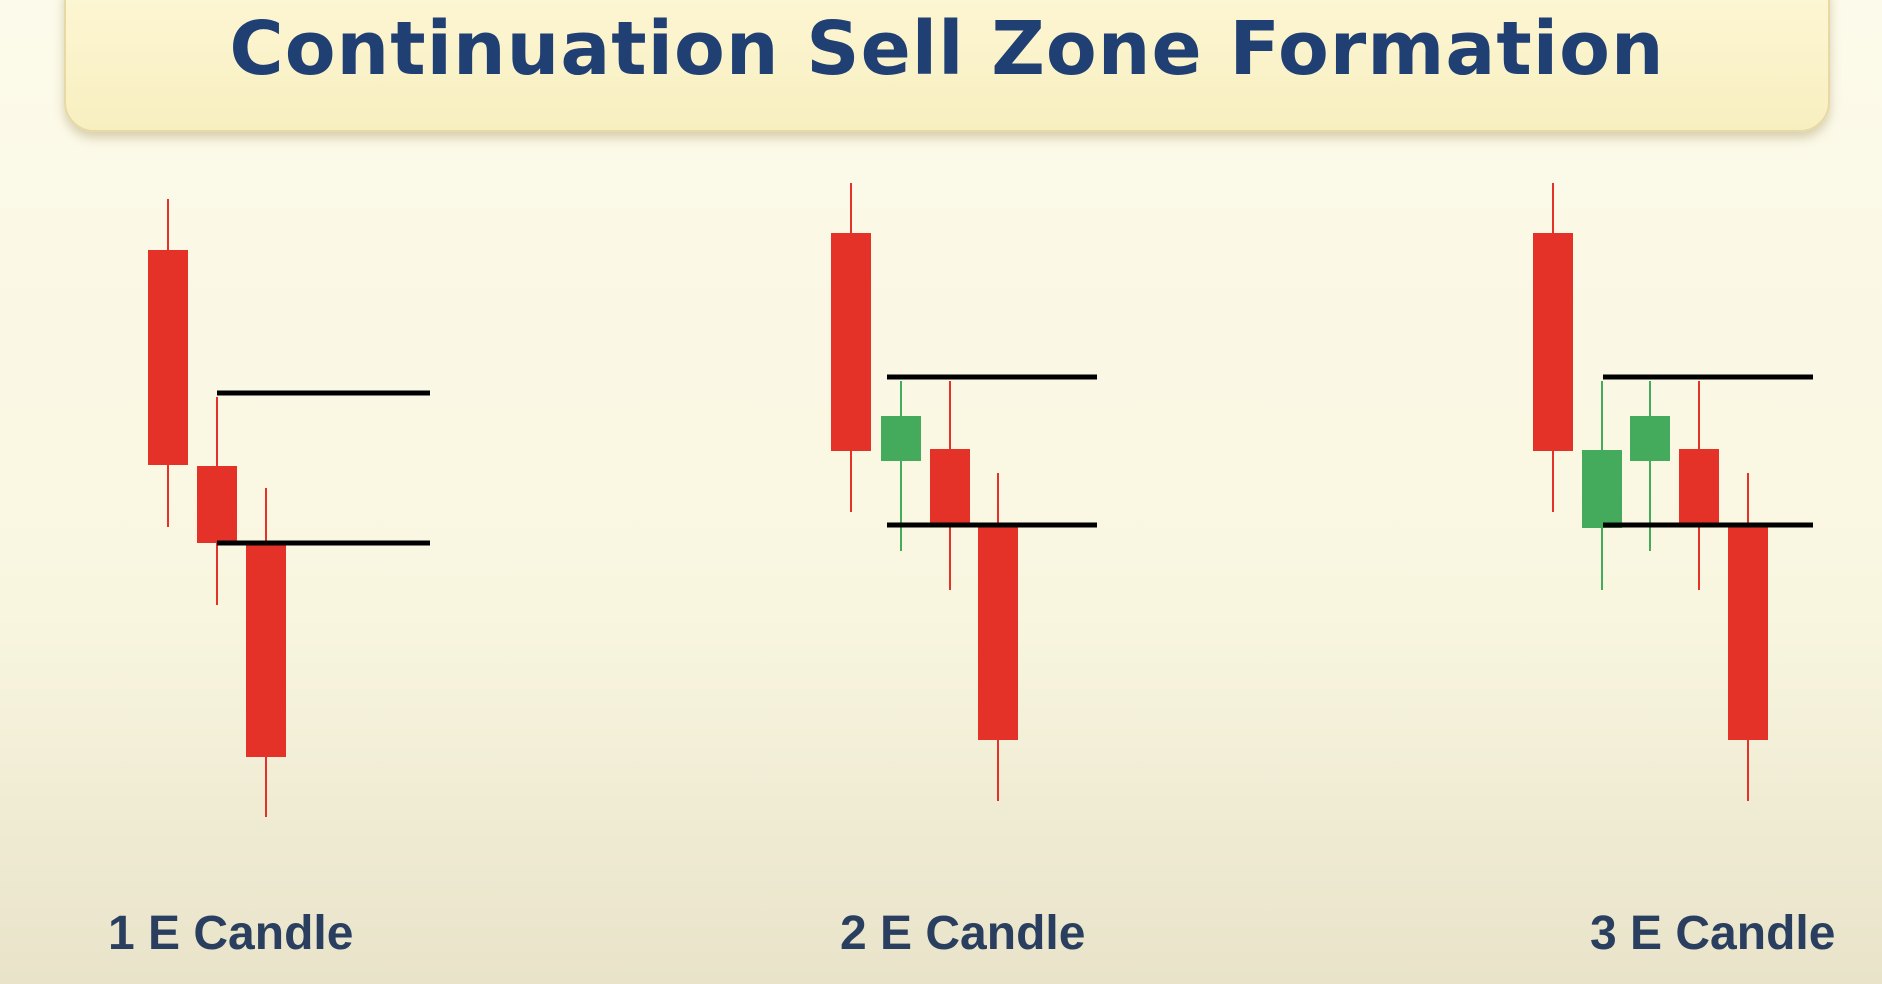  What do you see at coordinates (947, 49) in the screenshot?
I see `page-title: Continuation Sell Zone Formation` at bounding box center [947, 49].